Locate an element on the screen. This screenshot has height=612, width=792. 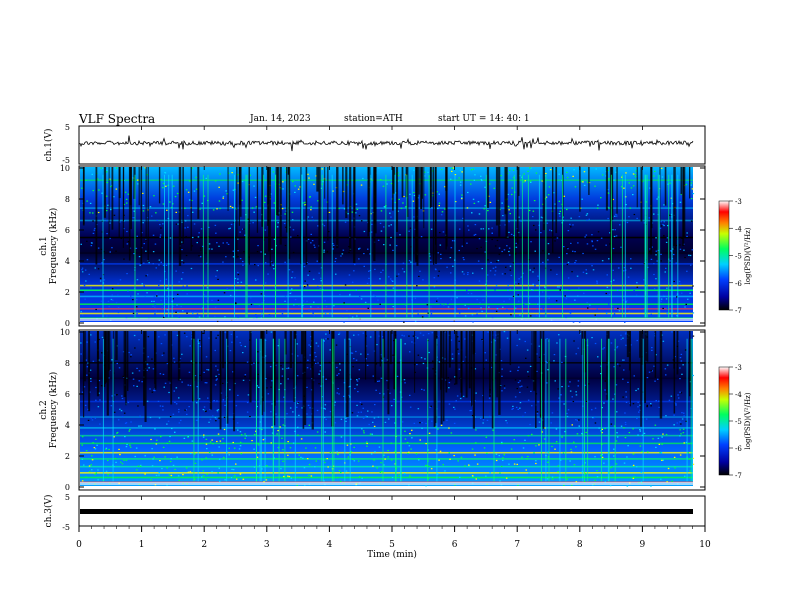
ch1-waveform-line is located at coordinates (386, 143).